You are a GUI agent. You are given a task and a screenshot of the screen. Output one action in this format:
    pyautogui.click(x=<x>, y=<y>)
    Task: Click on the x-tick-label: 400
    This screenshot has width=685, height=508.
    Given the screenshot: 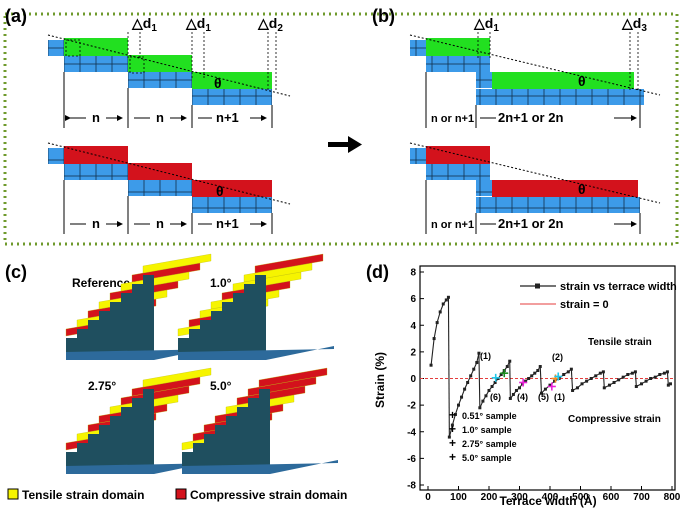 What is the action you would take?
    pyautogui.click(x=550, y=497)
    